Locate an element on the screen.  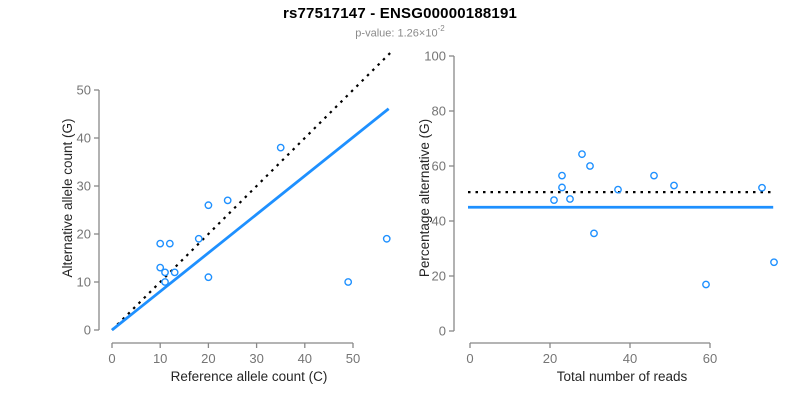
figure-p-value: p-value: 1.26×10-2 is located at coordinates (400, 32).